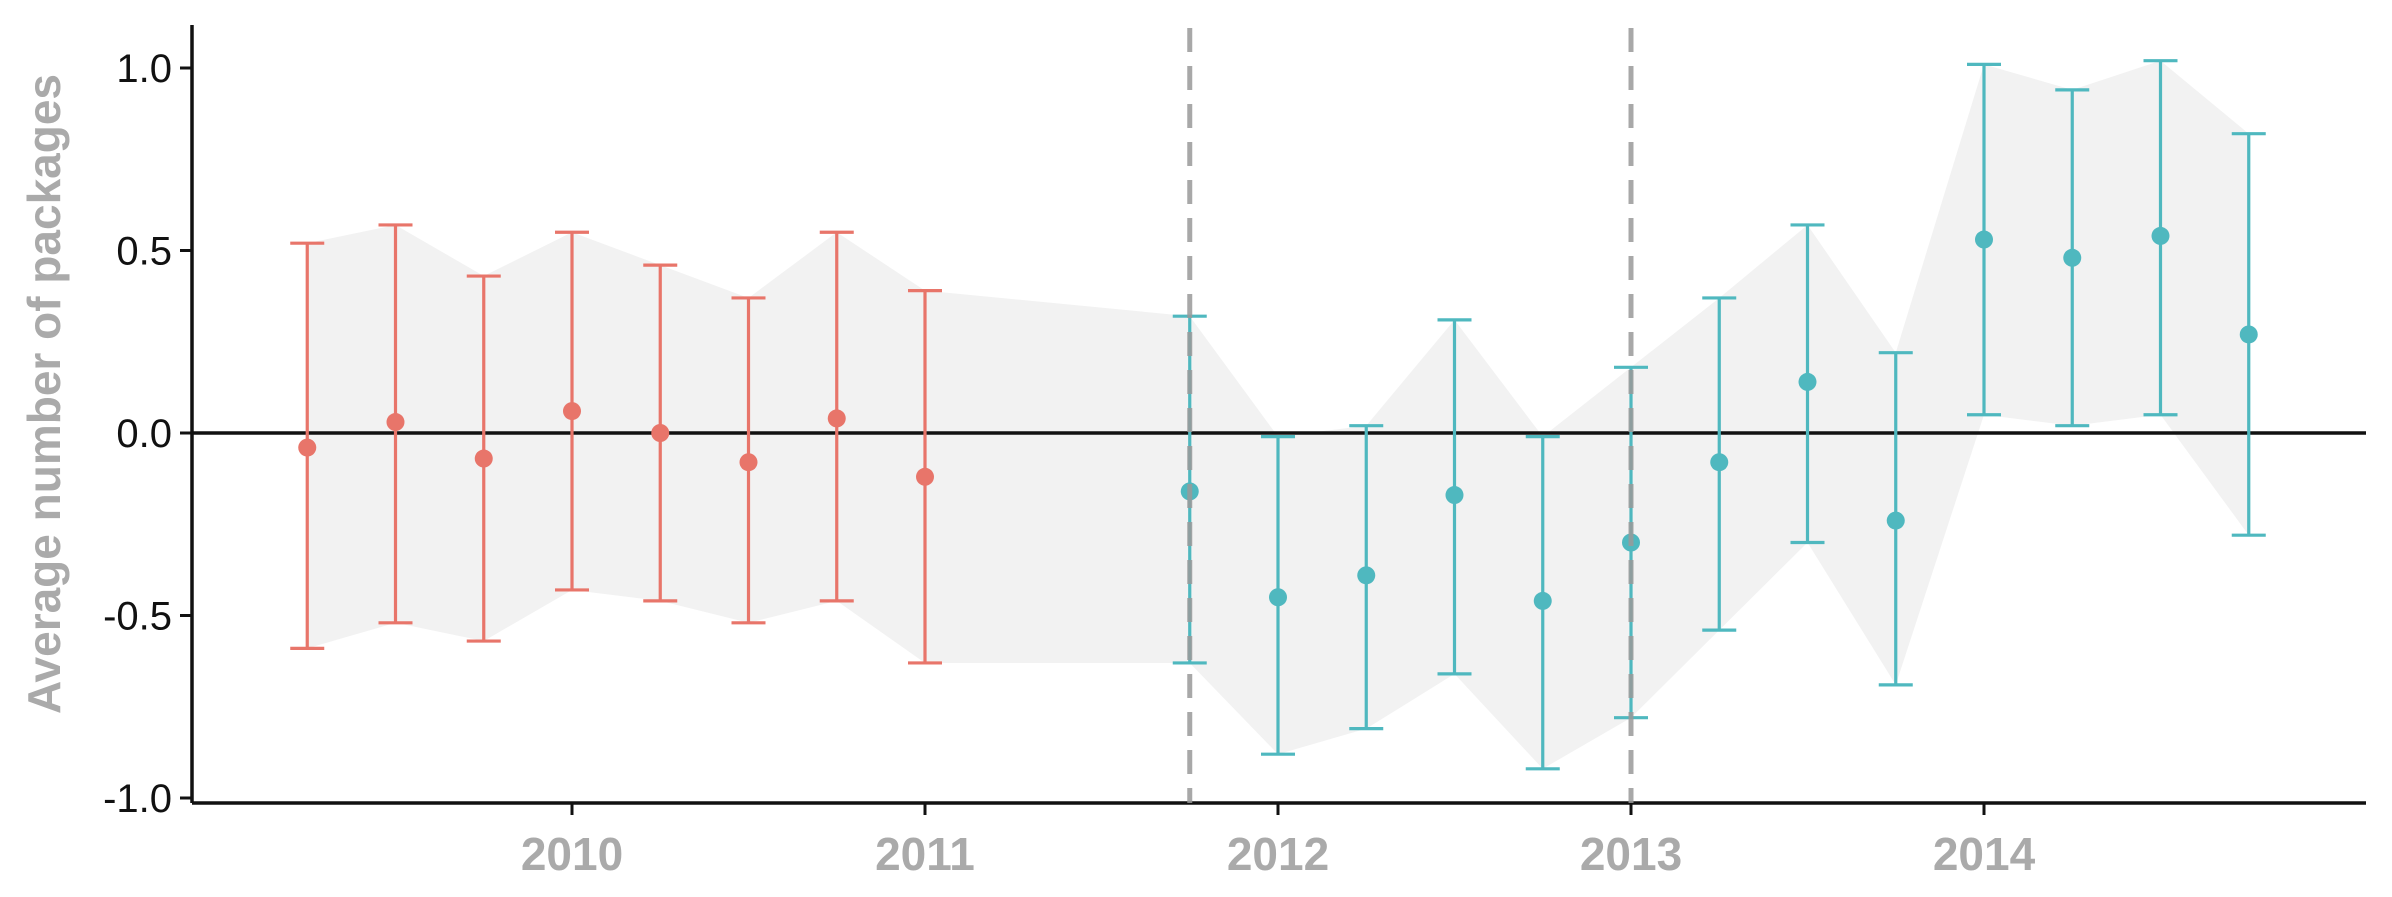 The height and width of the screenshot is (897, 2392). I want to click on x-tick-label: 2013, so click(1631, 854).